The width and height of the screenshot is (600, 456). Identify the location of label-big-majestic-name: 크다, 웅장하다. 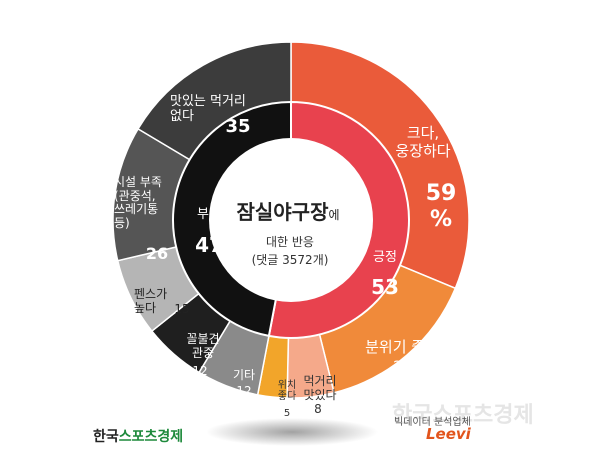
(423, 142).